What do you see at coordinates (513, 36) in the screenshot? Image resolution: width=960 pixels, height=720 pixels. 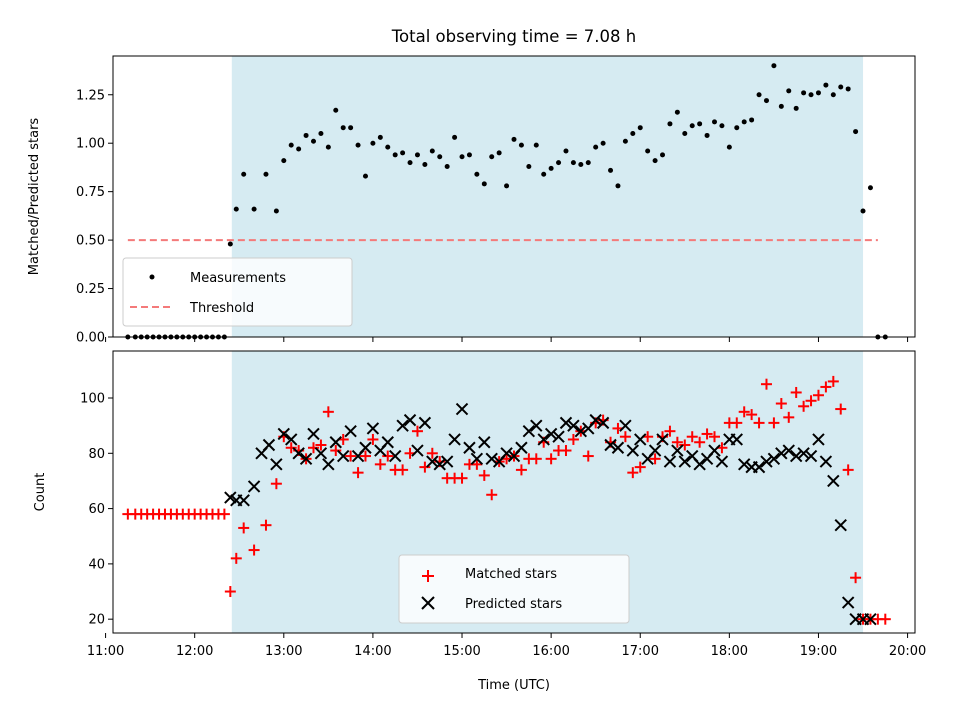 I see `figure-title: Total observing time = 7.08 h` at bounding box center [513, 36].